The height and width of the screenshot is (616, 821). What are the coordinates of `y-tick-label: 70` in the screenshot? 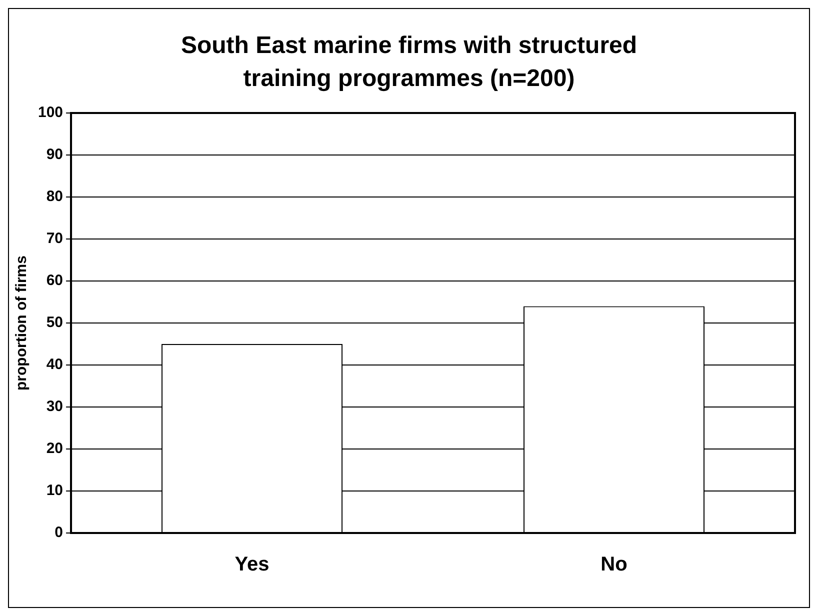 It's located at (55, 239).